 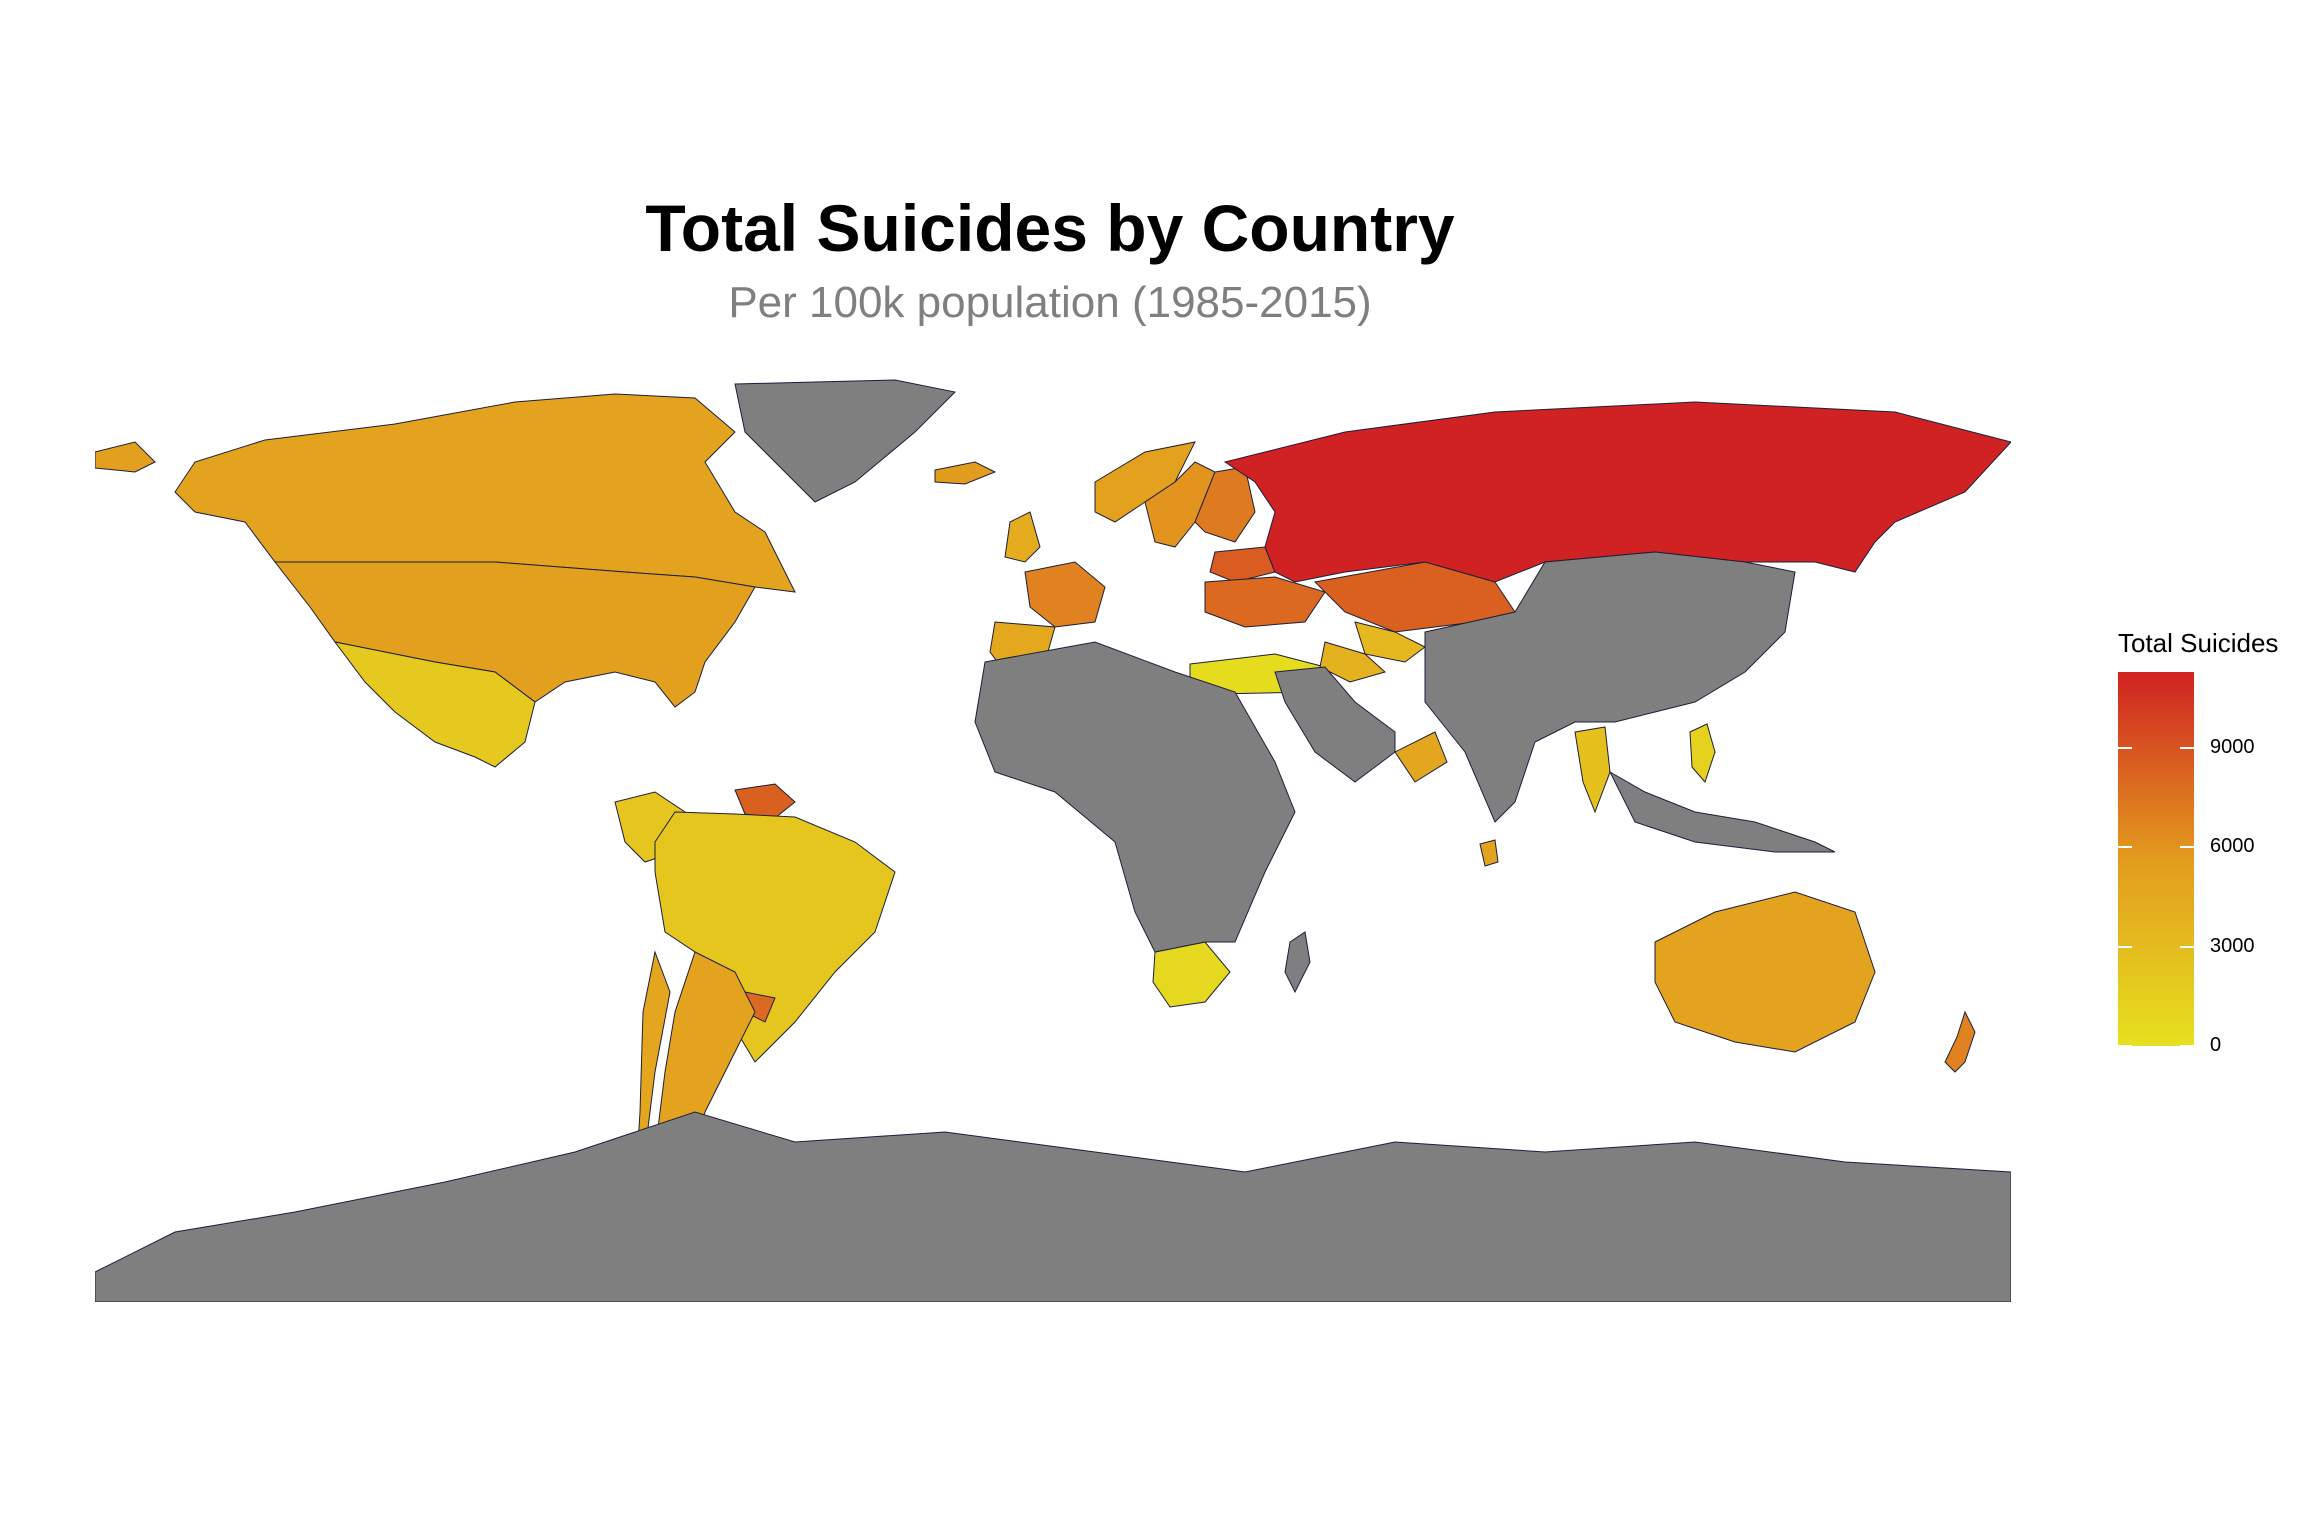 What do you see at coordinates (1265, 602) in the screenshot?
I see `country-ukraine` at bounding box center [1265, 602].